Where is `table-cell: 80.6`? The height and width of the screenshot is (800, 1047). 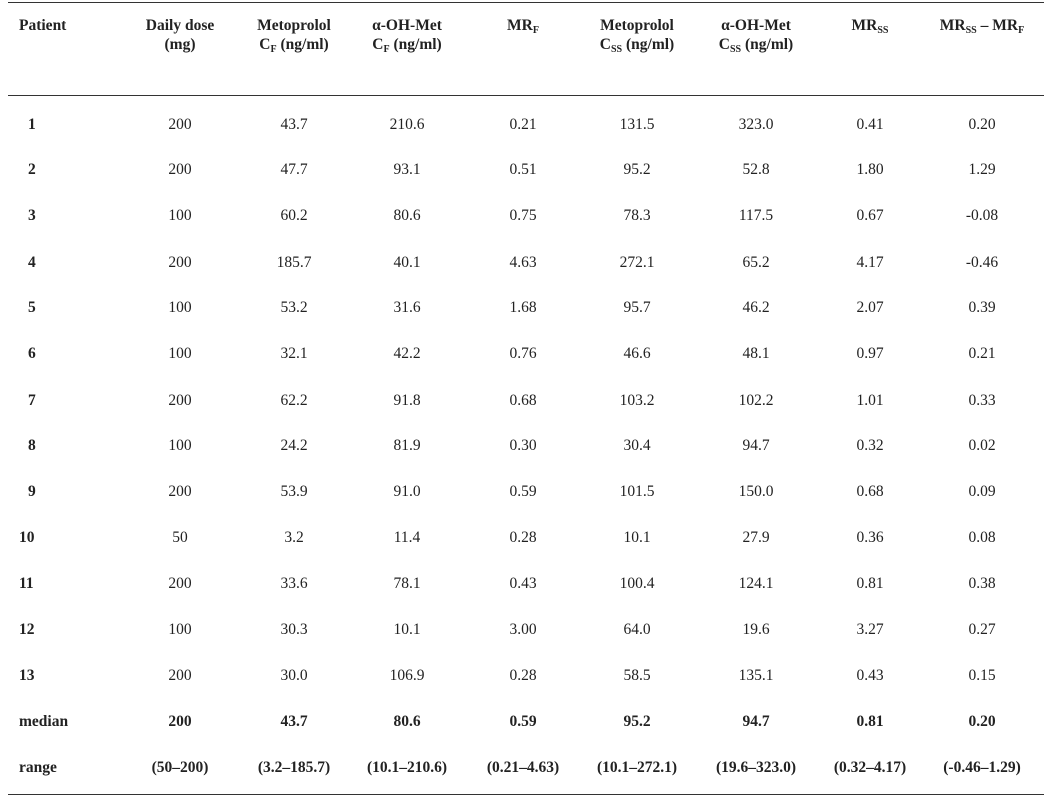 table-cell: 80.6 is located at coordinates (407, 215).